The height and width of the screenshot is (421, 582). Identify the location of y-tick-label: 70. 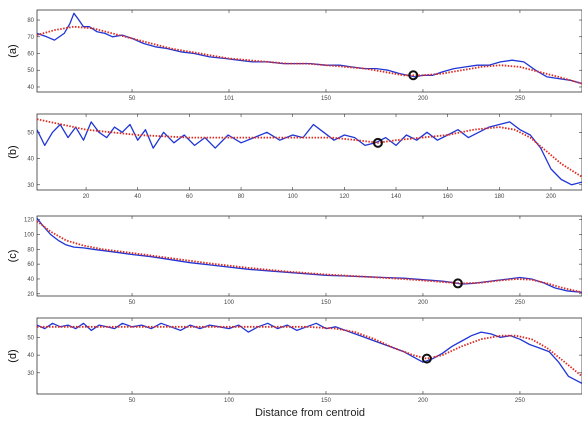
(30, 38).